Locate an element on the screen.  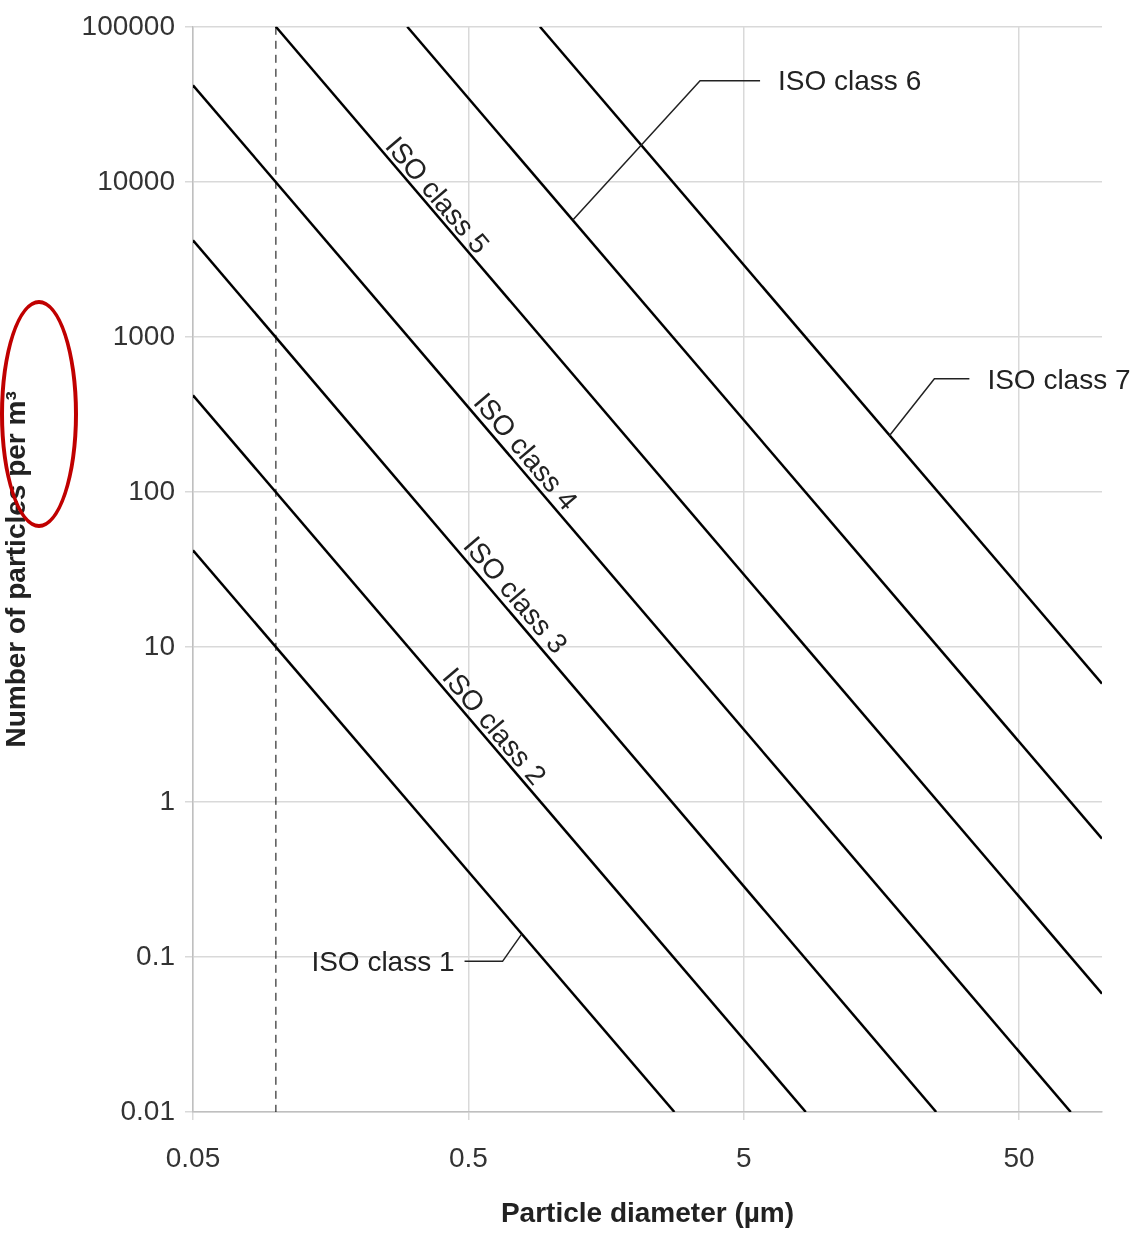
x-axis-title: Particle diameter (µm) is located at coordinates (647, 1212).